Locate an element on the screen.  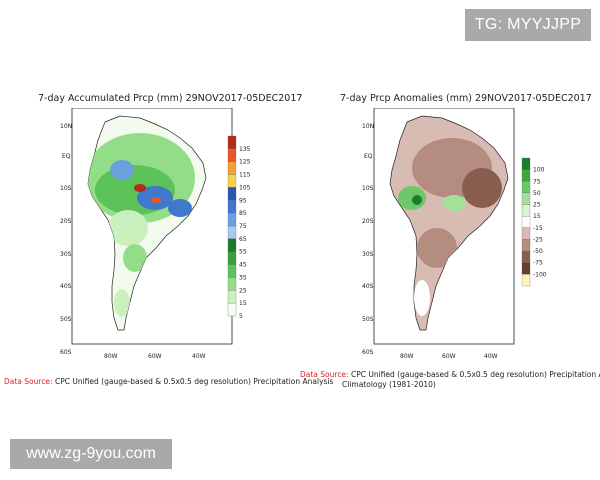
colorbar-label: 5 is located at coordinates (241, 316).